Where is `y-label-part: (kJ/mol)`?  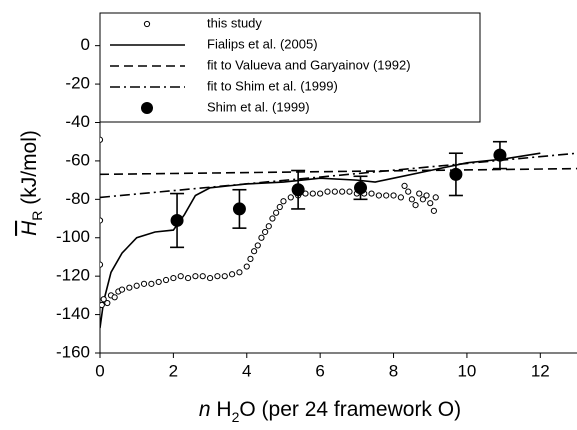
y-label-part: (kJ/mol) is located at coordinates (29, 170).